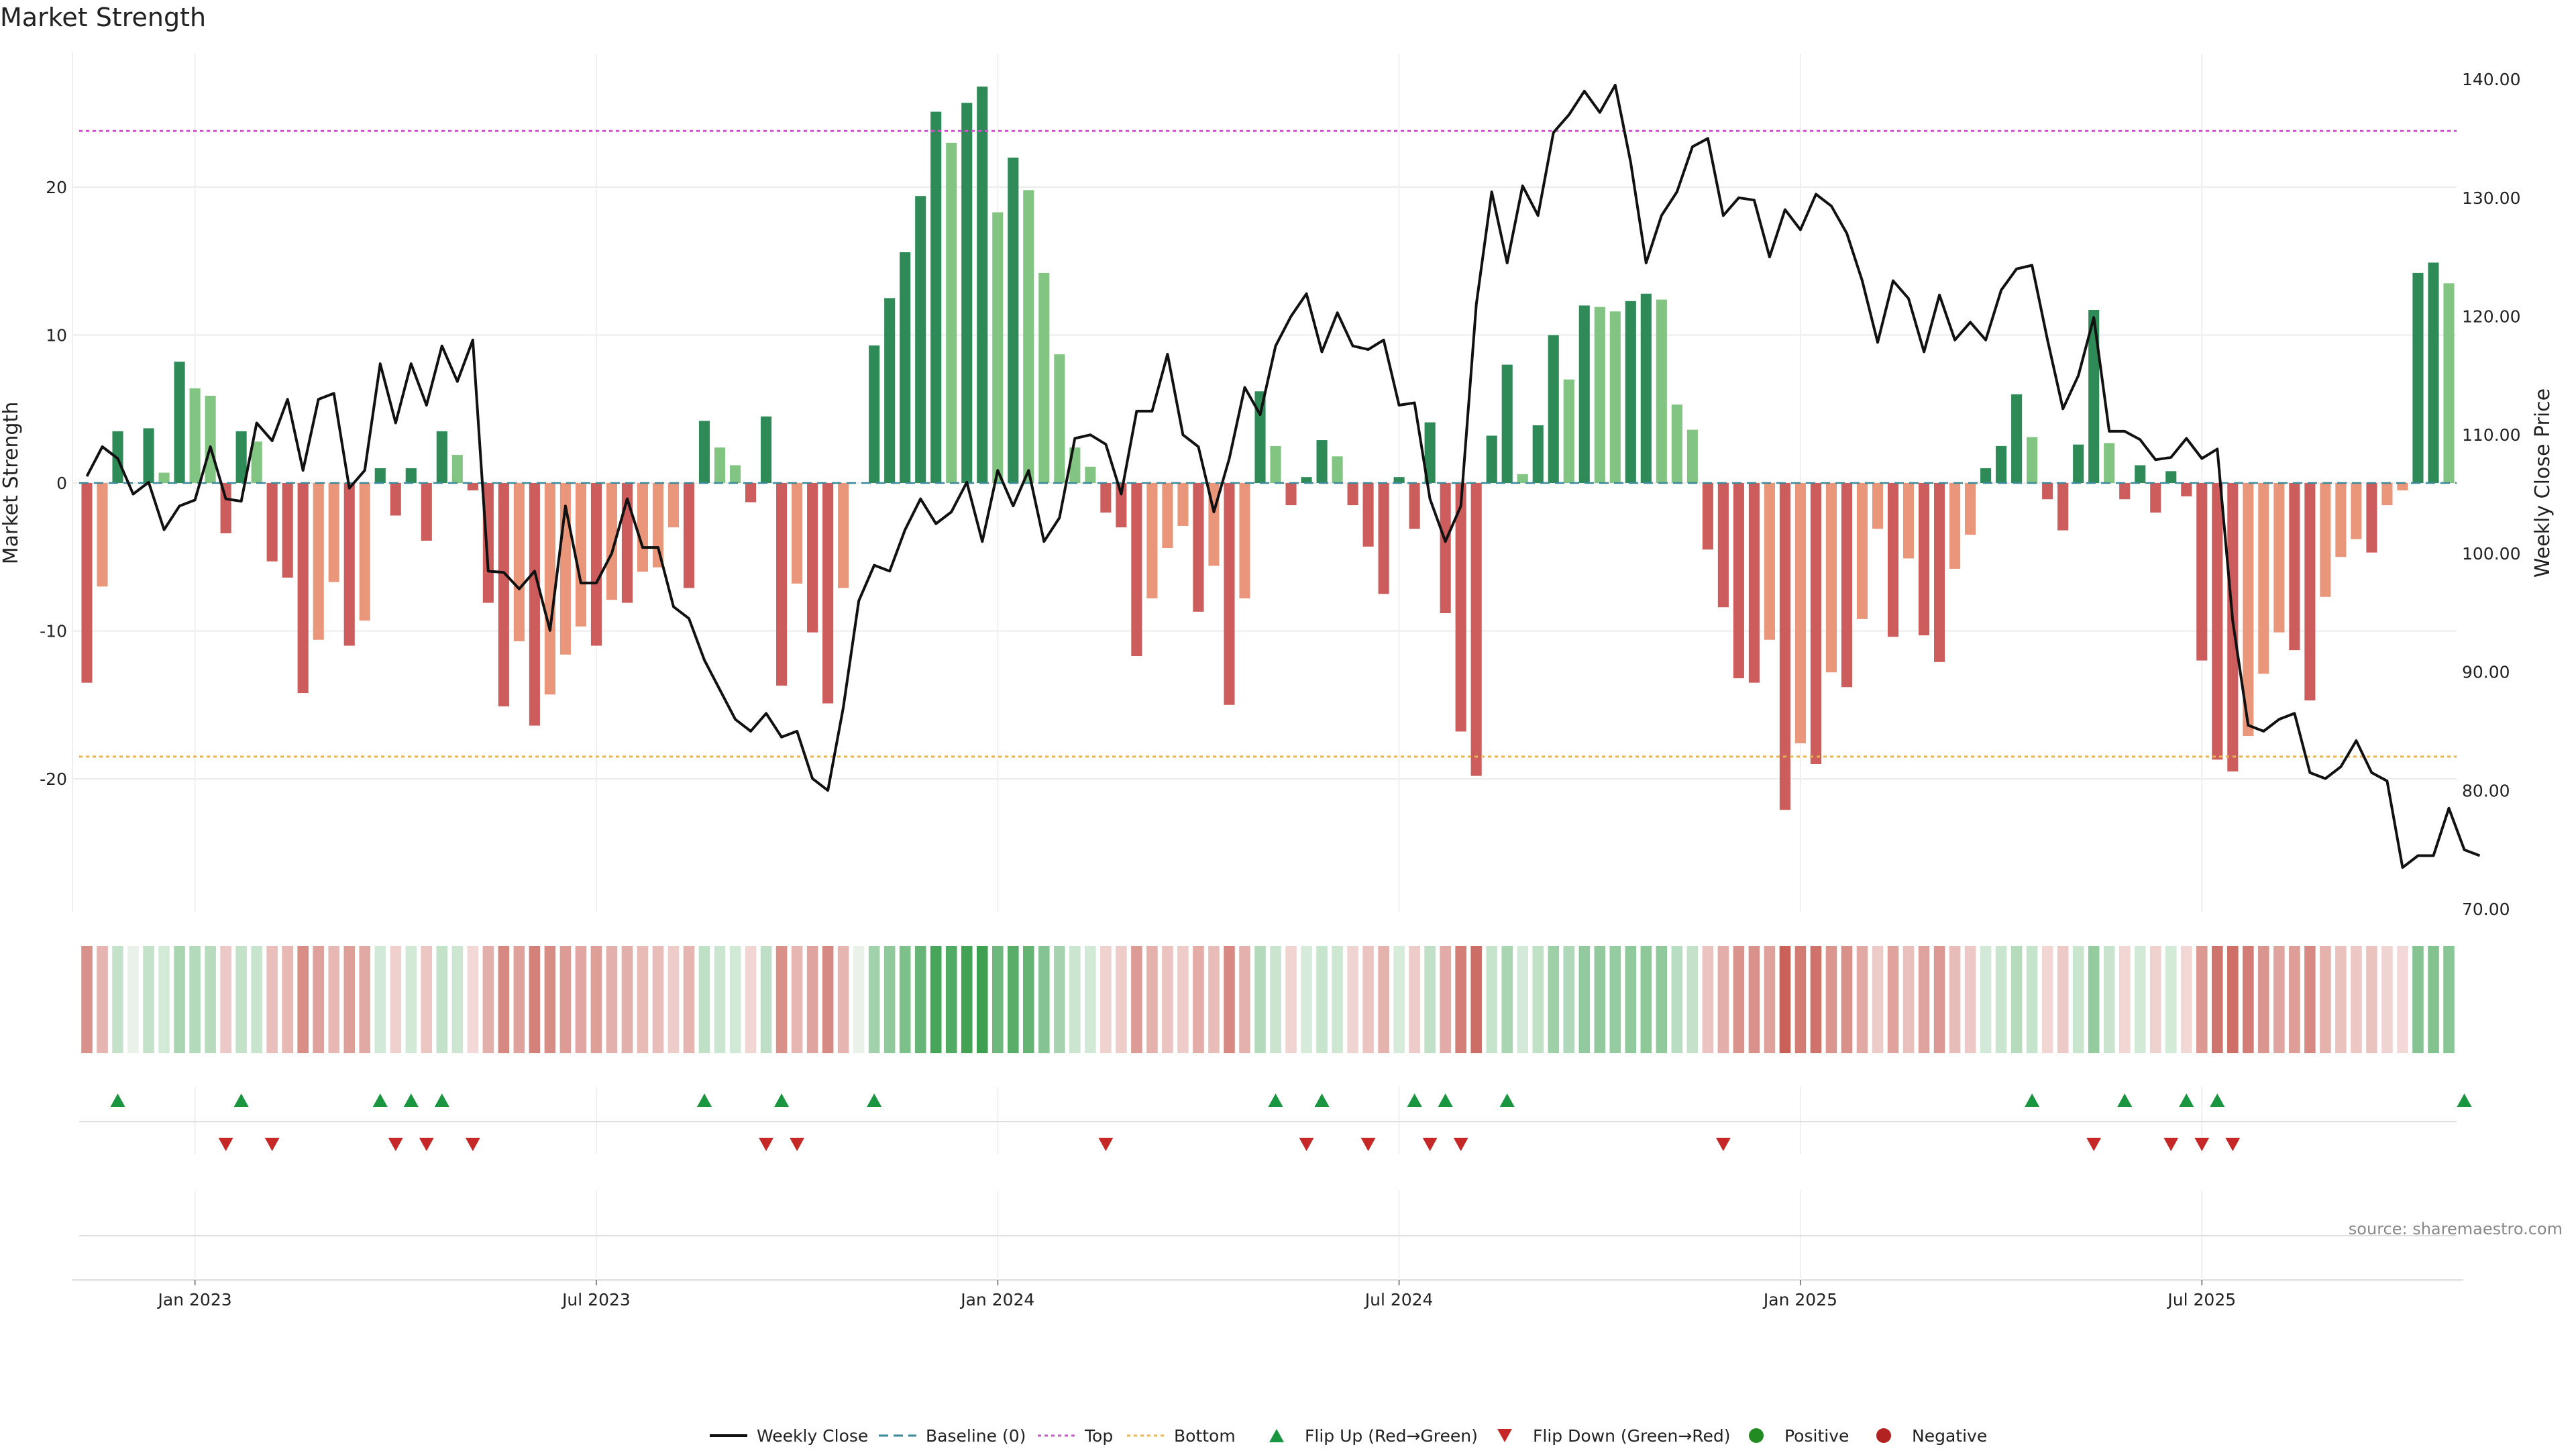  What do you see at coordinates (2455, 1229) in the screenshot?
I see `source-credit: source: sharemaestro.com` at bounding box center [2455, 1229].